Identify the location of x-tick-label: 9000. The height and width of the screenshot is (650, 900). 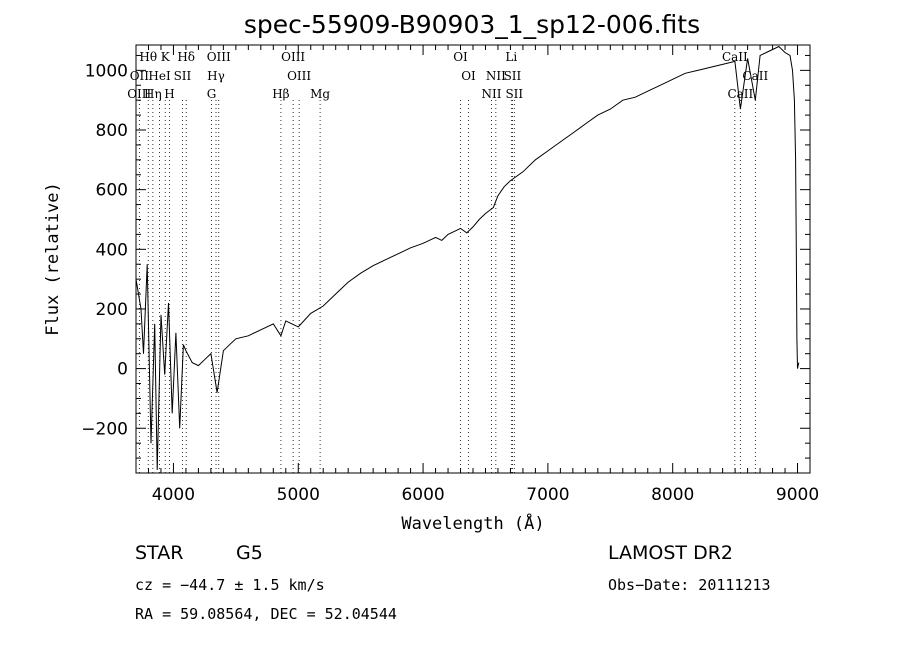
(797, 495).